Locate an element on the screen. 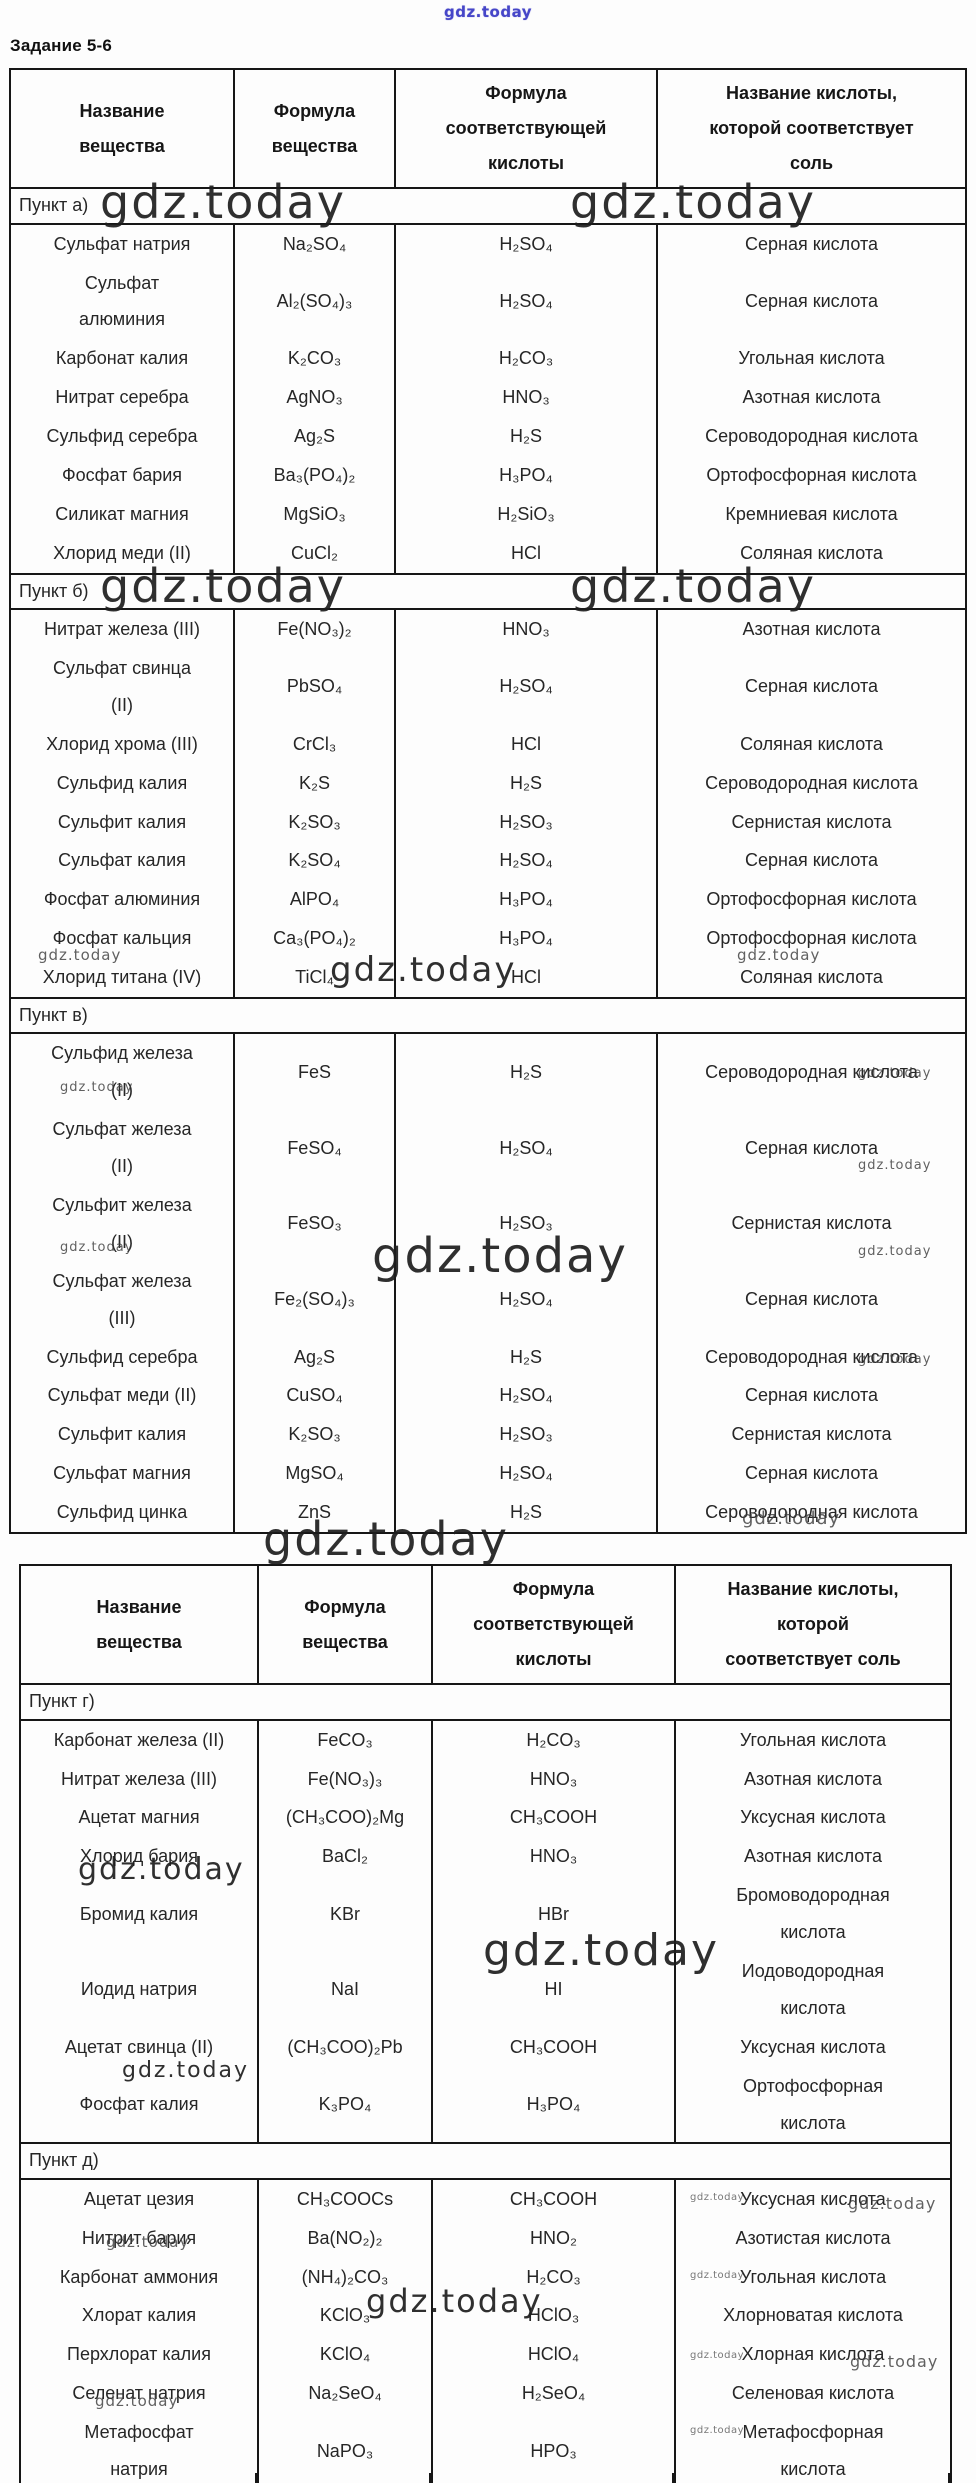 This screenshot has height=2483, width=976. substance-formula-cell: KClO₃ is located at coordinates (345, 2316).